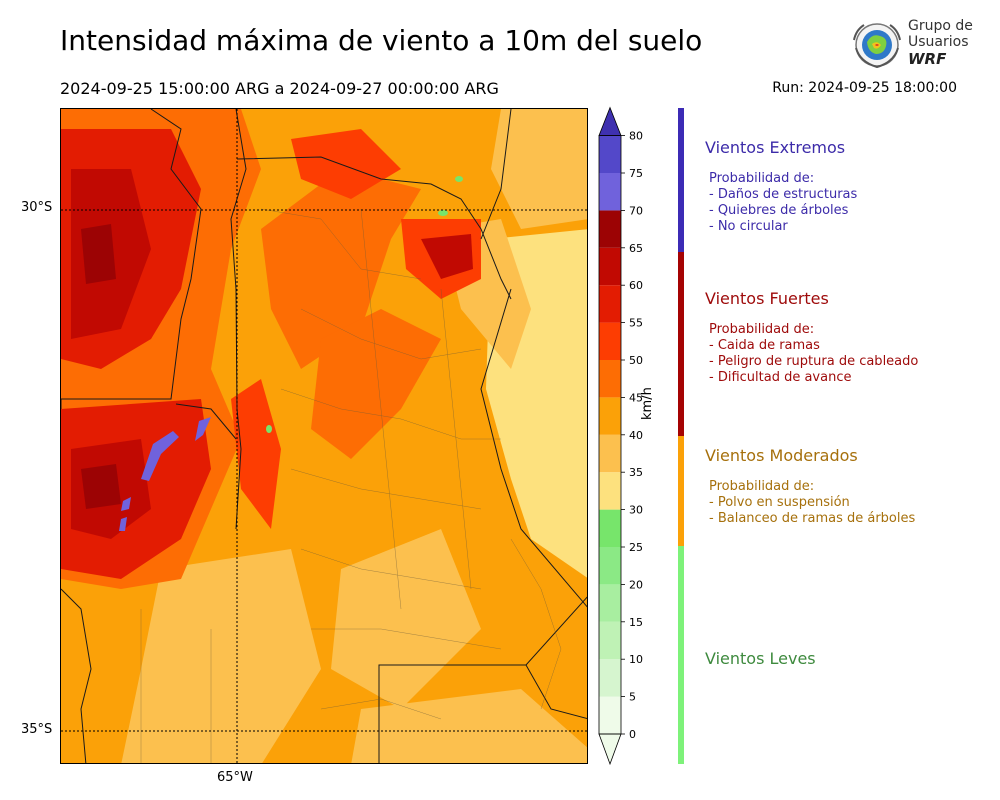  Describe the element at coordinates (812, 518) in the screenshot. I see `prob-item: - Balanceo de ramas de árboles` at that location.